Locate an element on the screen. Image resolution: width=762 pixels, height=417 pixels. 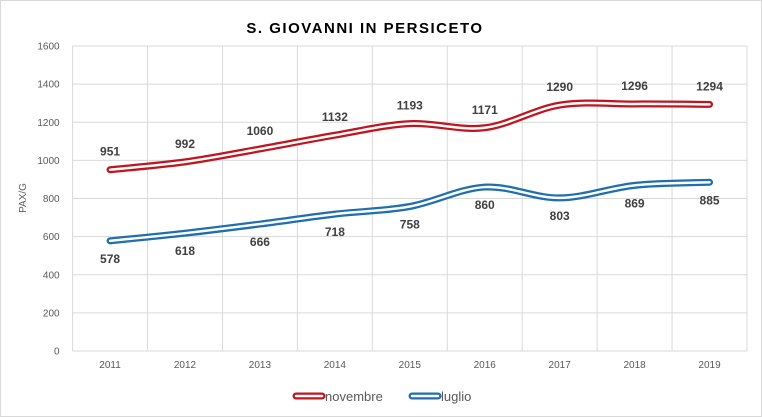
data-label: 578 is located at coordinates (110, 259).